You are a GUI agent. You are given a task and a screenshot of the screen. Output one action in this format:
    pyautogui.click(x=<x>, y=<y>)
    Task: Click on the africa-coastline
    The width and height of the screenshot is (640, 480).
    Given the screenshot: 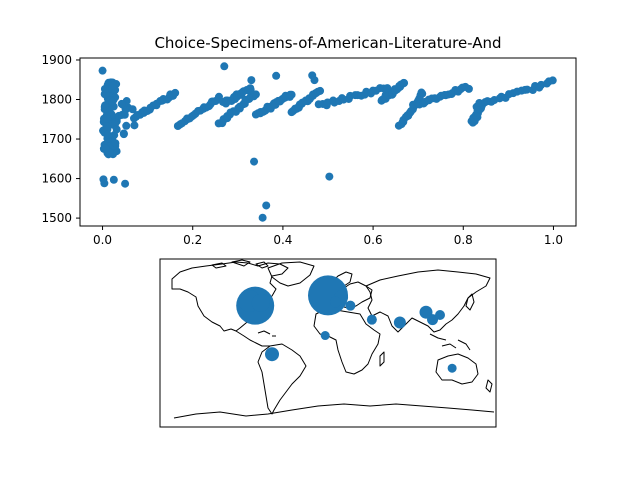 What is the action you would take?
    pyautogui.click(x=347, y=342)
    